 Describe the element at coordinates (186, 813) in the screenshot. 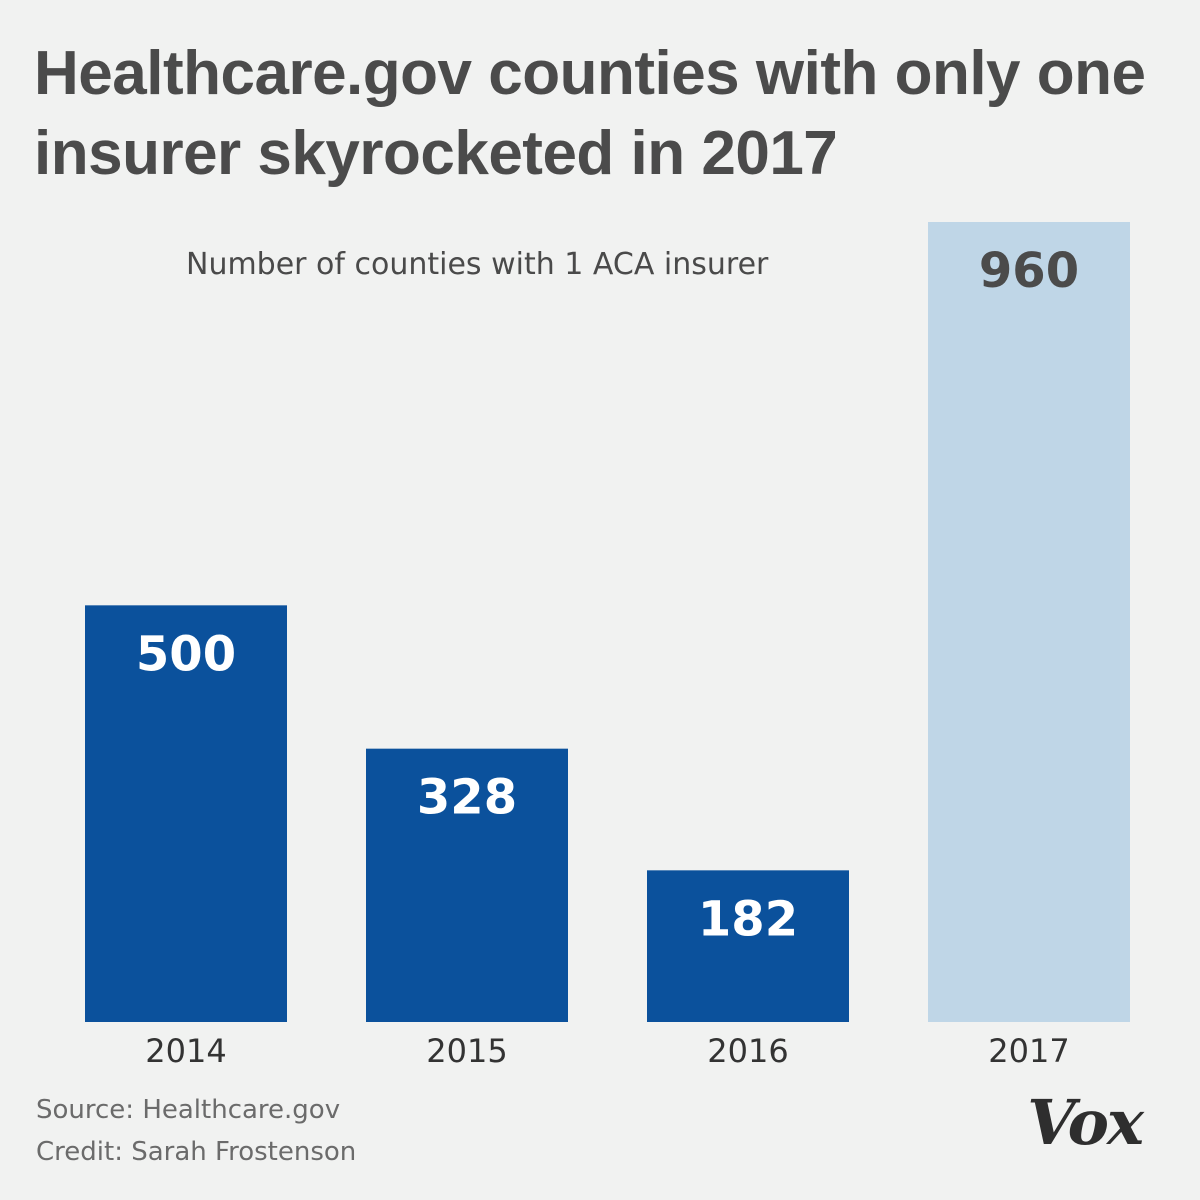

I see `bar-2014` at that location.